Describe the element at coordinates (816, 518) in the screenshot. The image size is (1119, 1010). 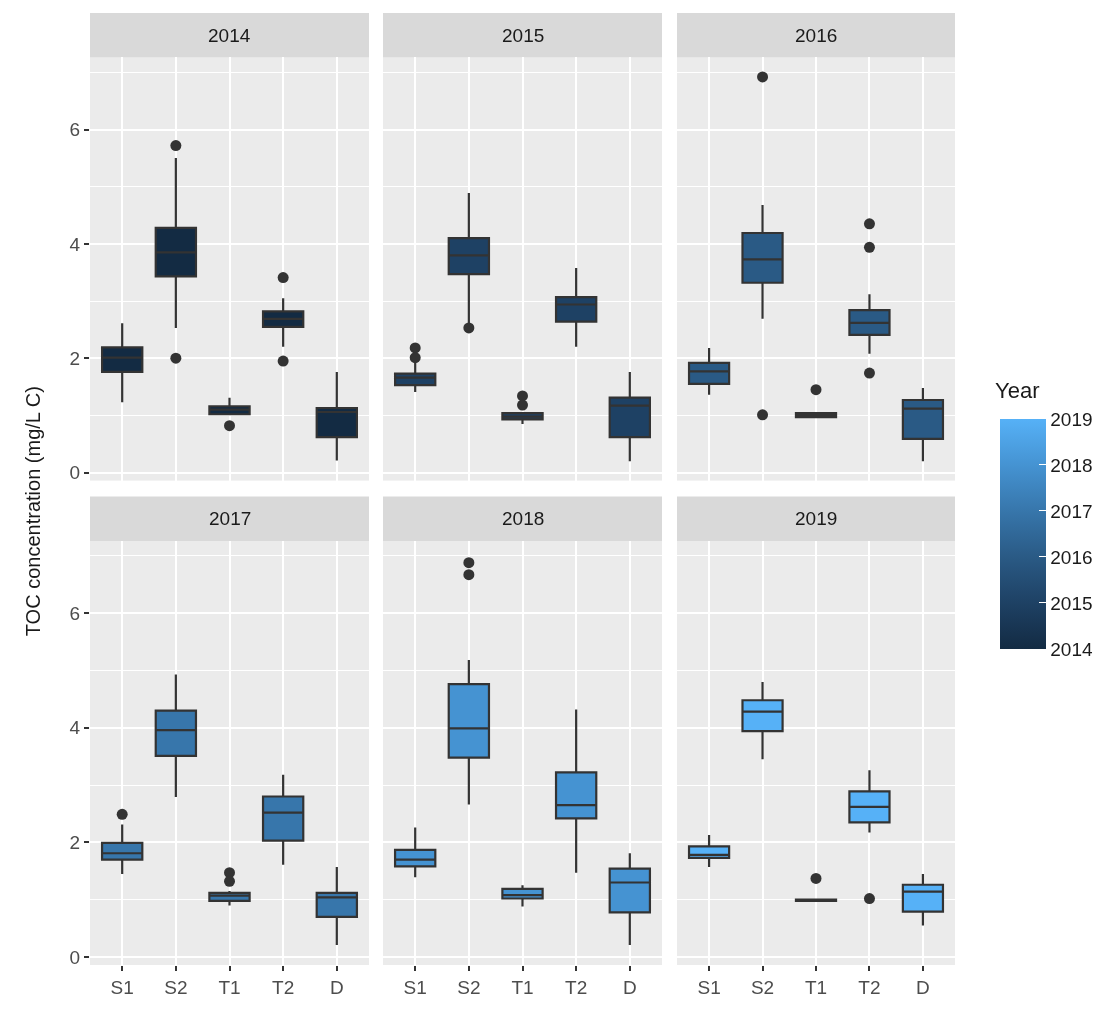
I see `chart-title: 2019` at that location.